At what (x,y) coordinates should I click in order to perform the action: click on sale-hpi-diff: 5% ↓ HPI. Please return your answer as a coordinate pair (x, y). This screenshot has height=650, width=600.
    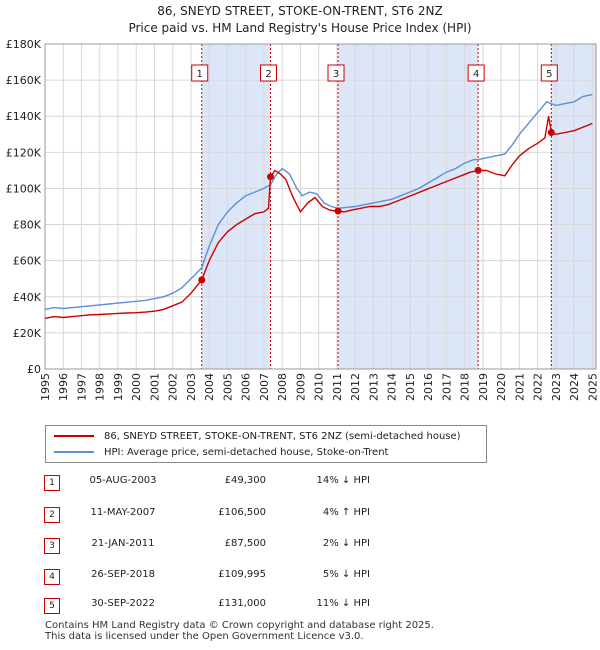
    Looking at the image, I should click on (346, 574).